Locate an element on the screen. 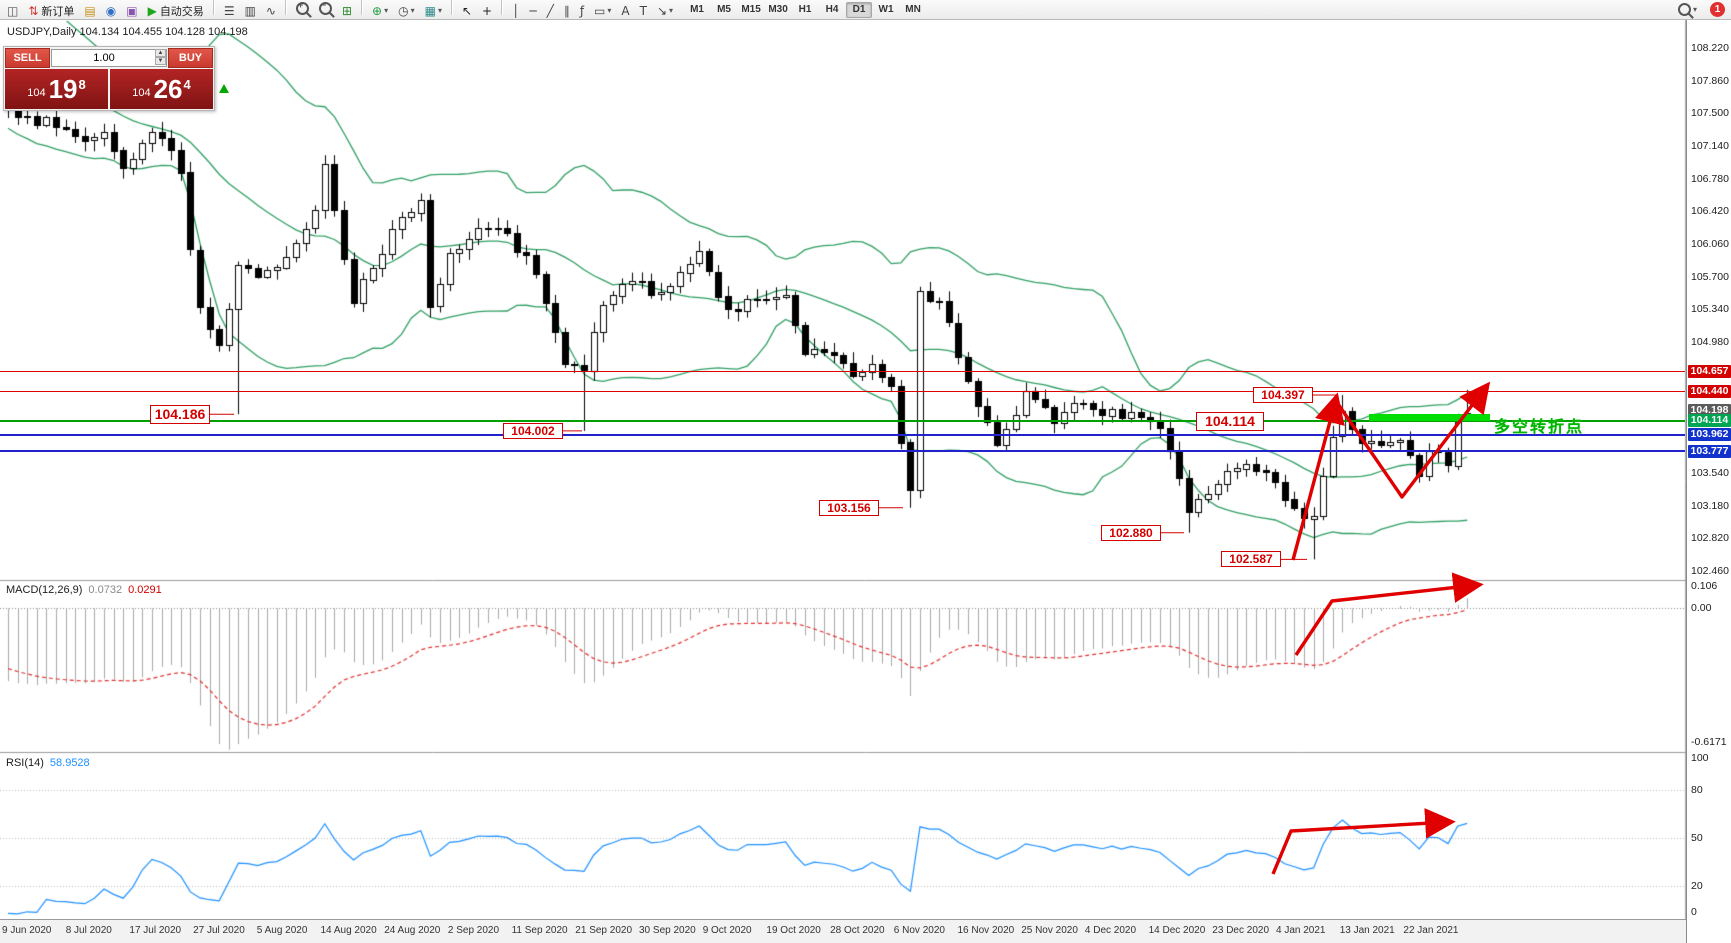  bar-chart-icon: ☰ is located at coordinates (229, 11).